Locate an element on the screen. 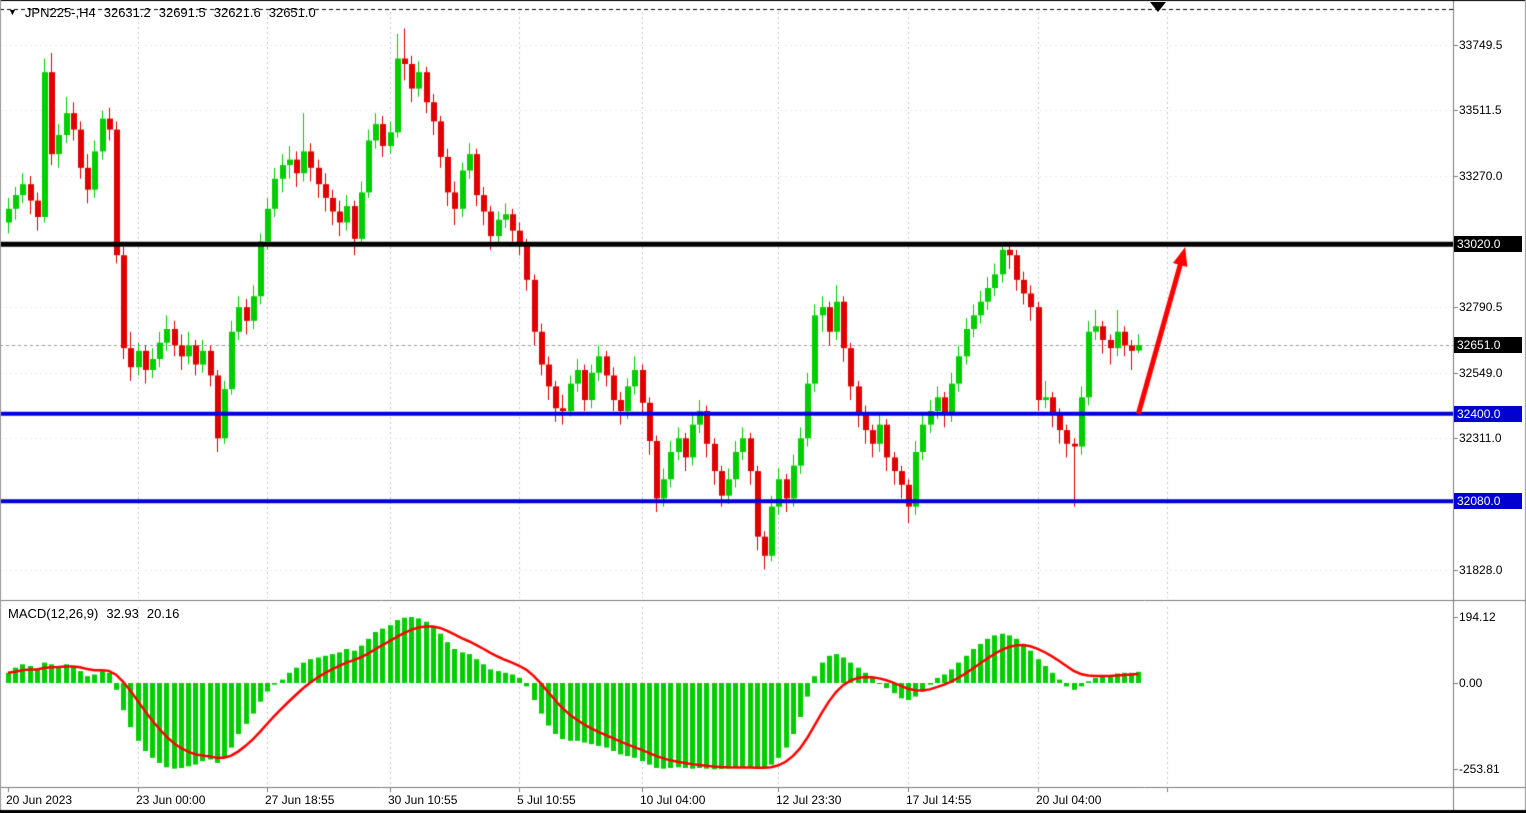 This screenshot has height=813, width=1526. time-axis-label: 20 Jul 04:00 is located at coordinates (1069, 800).